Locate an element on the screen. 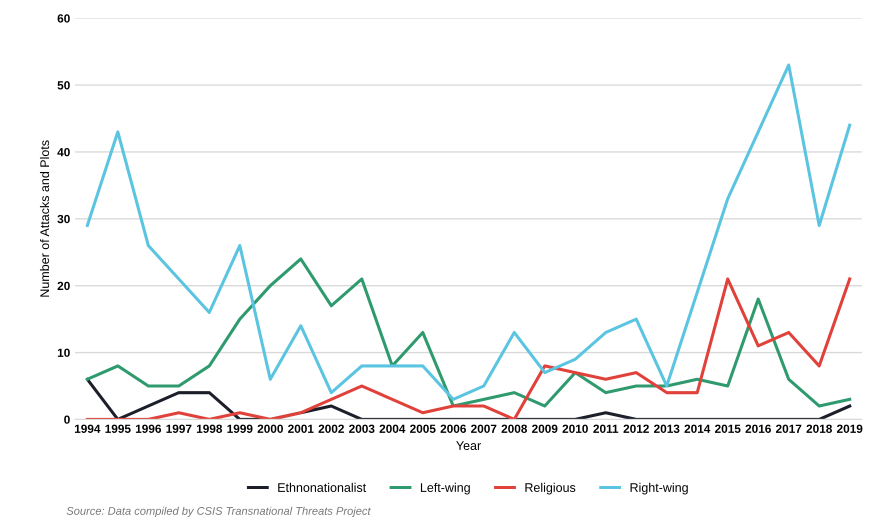 The width and height of the screenshot is (884, 521). x-tick-label: 2009 is located at coordinates (545, 428).